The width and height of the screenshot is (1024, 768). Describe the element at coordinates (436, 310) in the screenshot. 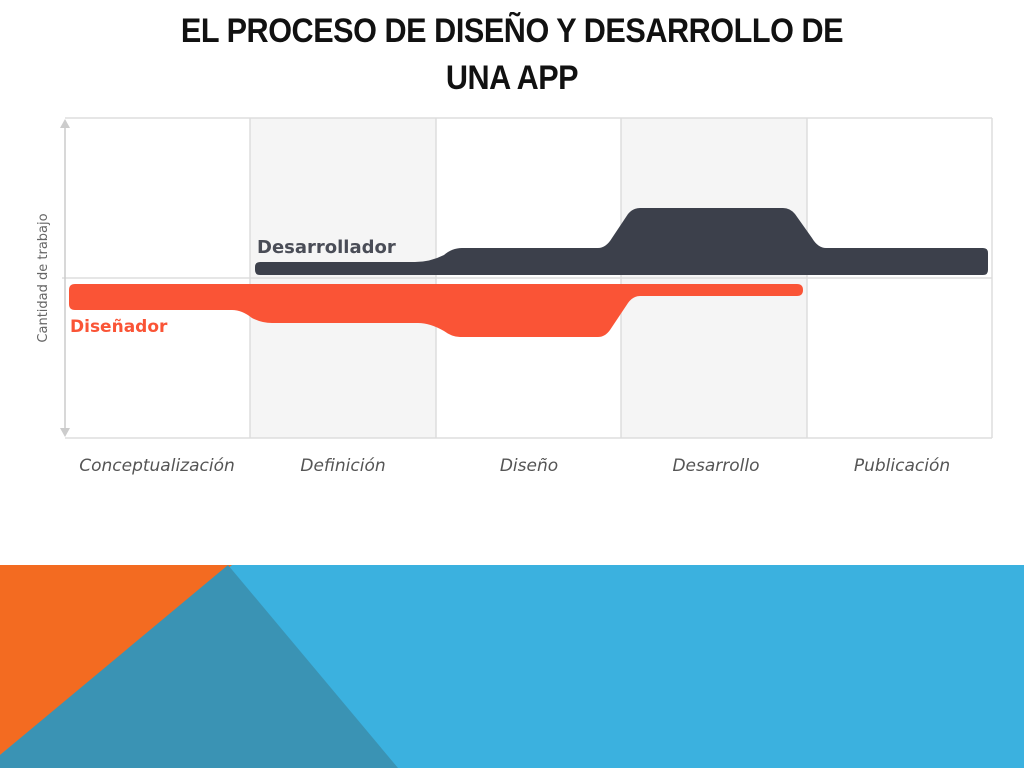

I see `designer-workload-band` at that location.